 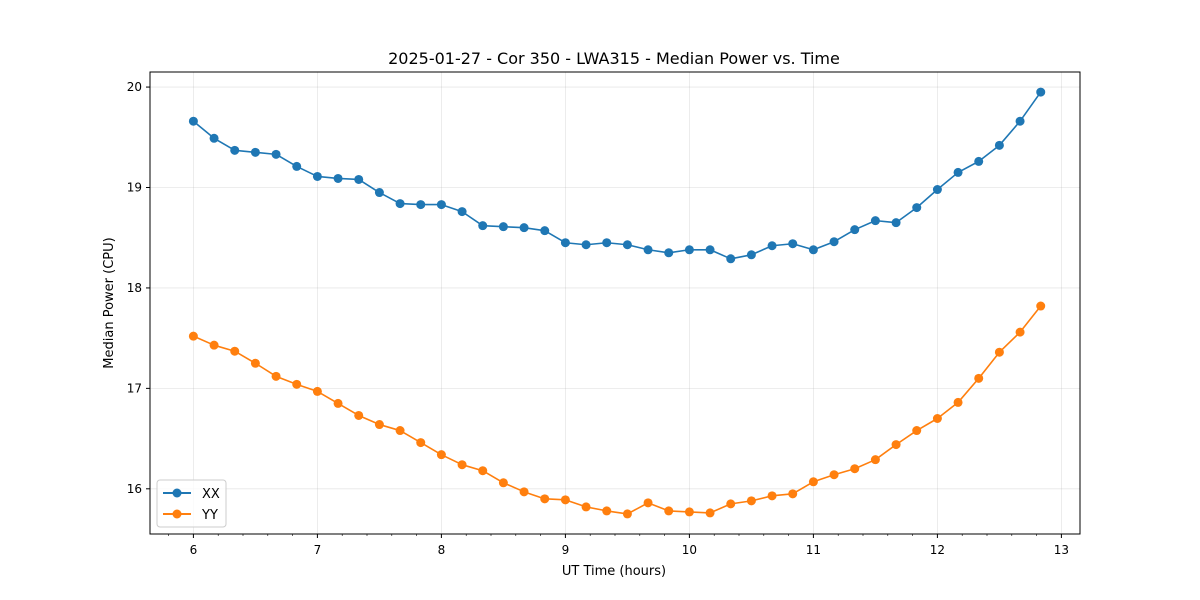 What do you see at coordinates (813, 550) in the screenshot?
I see `x-tick-label: 11` at bounding box center [813, 550].